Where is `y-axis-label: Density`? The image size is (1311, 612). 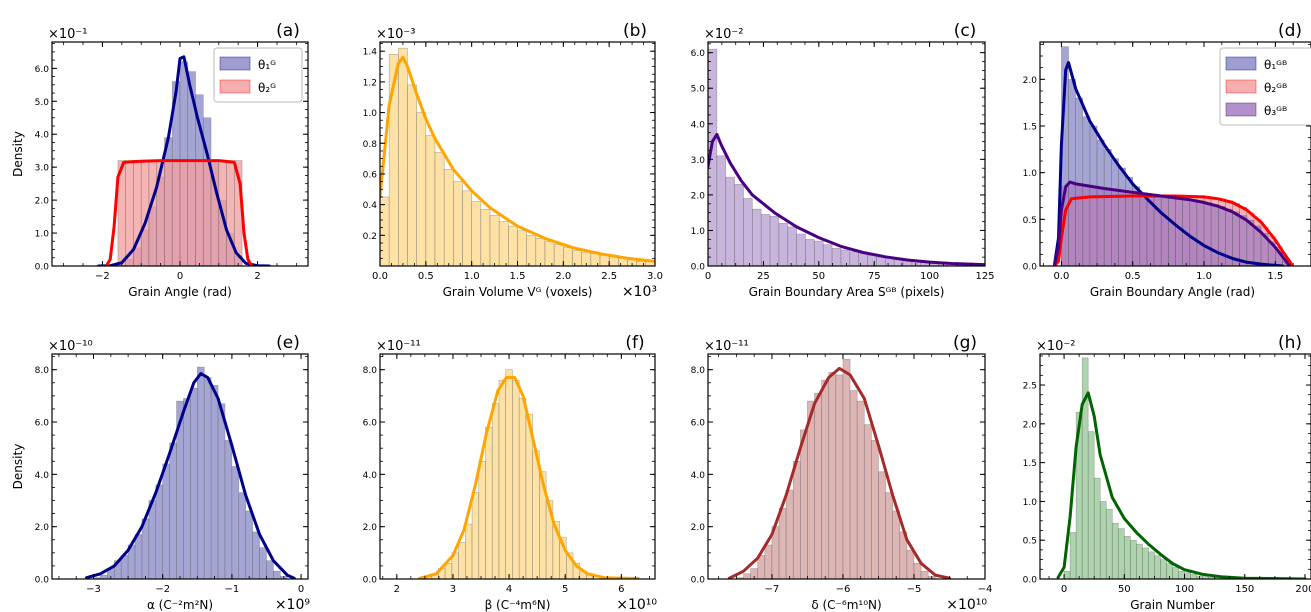
y-axis-label: Density is located at coordinates (18, 467).